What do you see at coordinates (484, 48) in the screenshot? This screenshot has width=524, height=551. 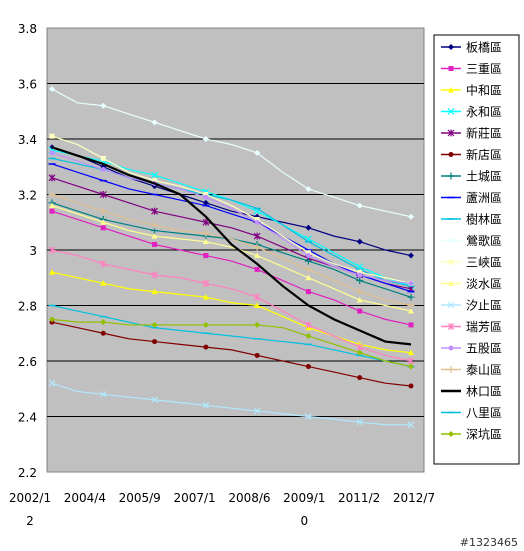 I see `legend-label: 板橋區` at bounding box center [484, 48].